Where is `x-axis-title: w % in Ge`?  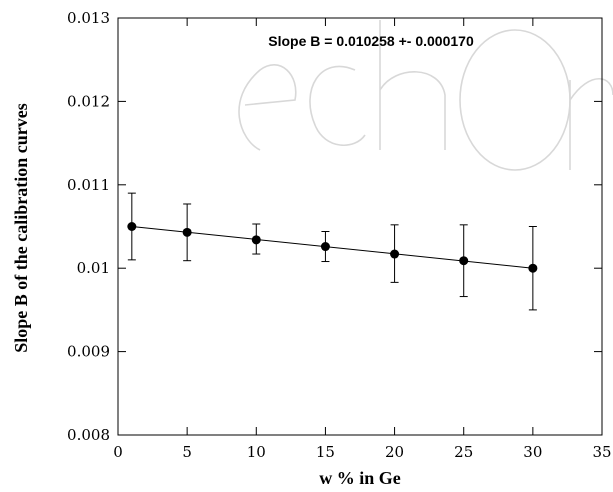
x-axis-title: w % in Ge is located at coordinates (360, 478).